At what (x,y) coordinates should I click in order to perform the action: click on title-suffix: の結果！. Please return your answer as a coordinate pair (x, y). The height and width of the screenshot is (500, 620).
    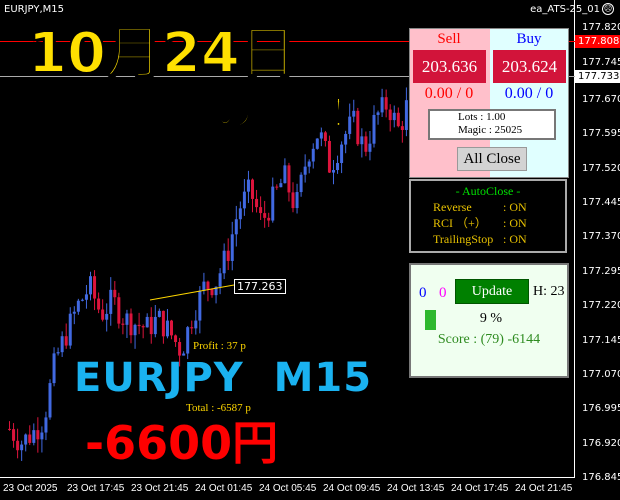
    Looking at the image, I should click on (291, 113).